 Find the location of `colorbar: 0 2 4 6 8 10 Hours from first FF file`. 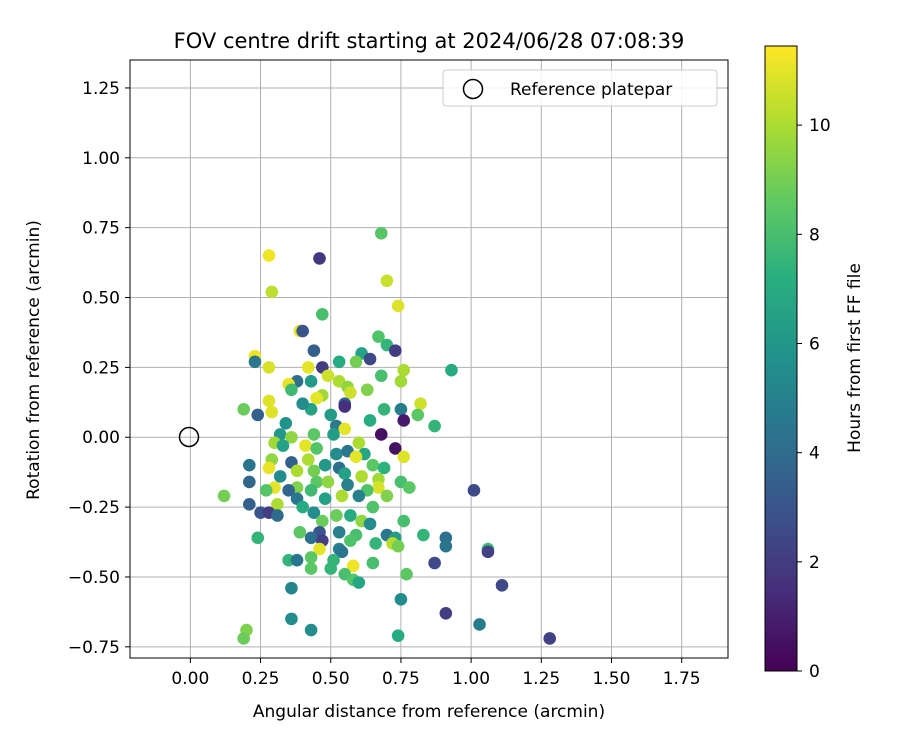

colorbar: 0 2 4 6 8 10 Hours from first FF file is located at coordinates (814, 363).